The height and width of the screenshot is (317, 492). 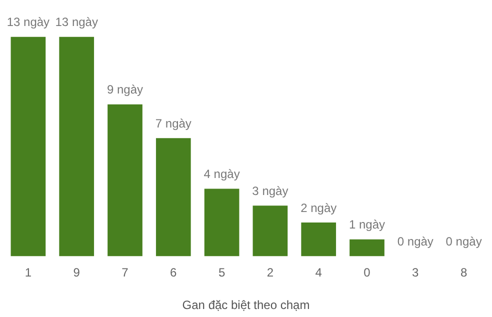 I want to click on x-tick-label: 3, so click(x=416, y=273).